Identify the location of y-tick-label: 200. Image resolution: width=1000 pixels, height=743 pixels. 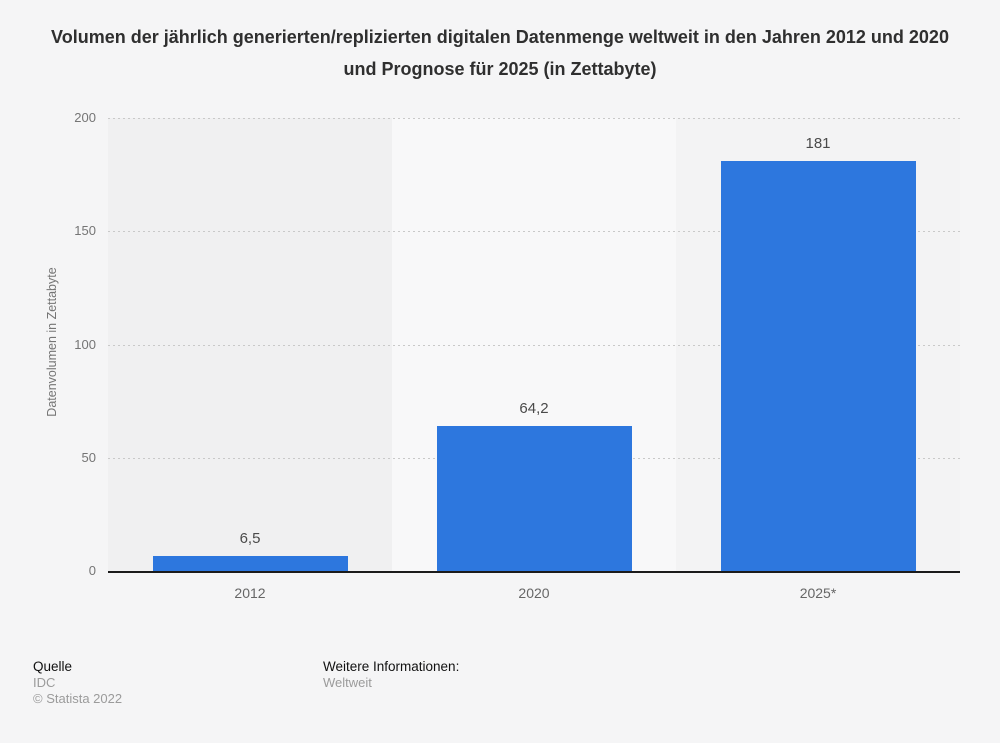
(85, 117).